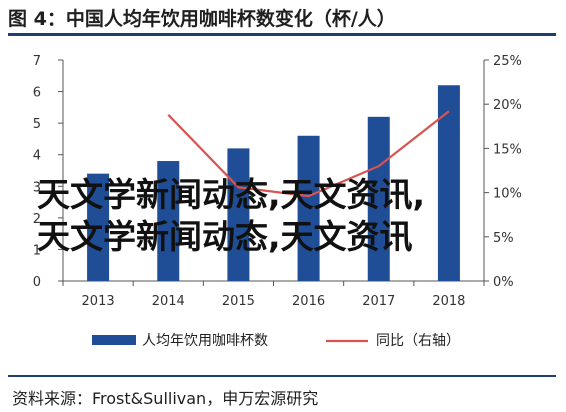 The image size is (566, 412). Describe the element at coordinates (205, 341) in the screenshot. I see `legend-label-bar: 人均年饮用咖啡杯数` at that location.